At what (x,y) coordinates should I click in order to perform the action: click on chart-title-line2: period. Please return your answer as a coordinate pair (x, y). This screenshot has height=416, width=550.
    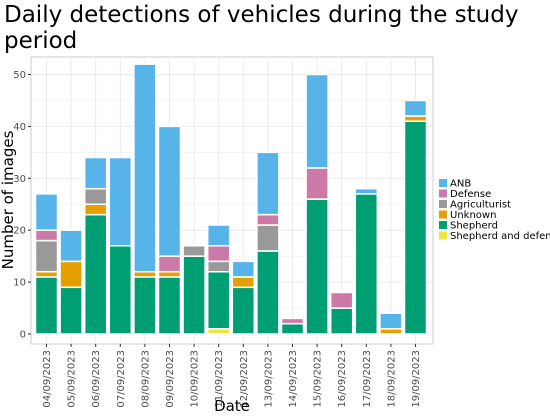
    Looking at the image, I should click on (40, 41).